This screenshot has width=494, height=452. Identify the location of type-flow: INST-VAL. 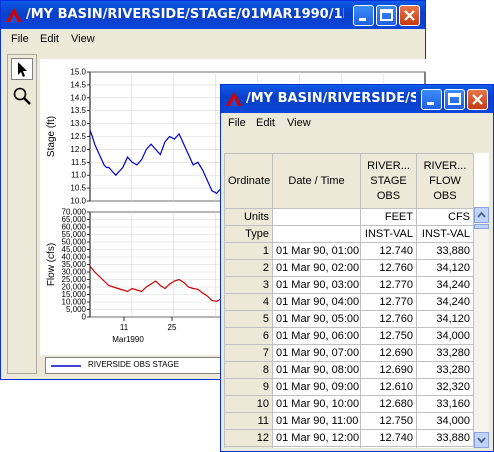
(445, 234).